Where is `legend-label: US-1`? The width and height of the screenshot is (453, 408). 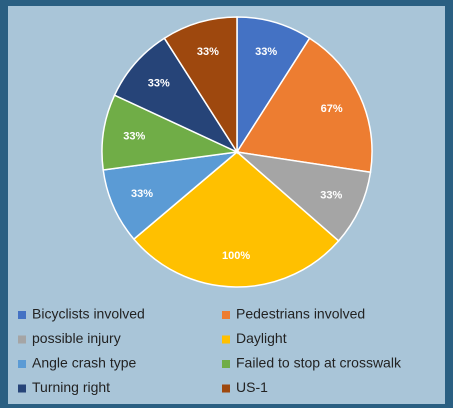 legend-label: US-1 is located at coordinates (252, 387).